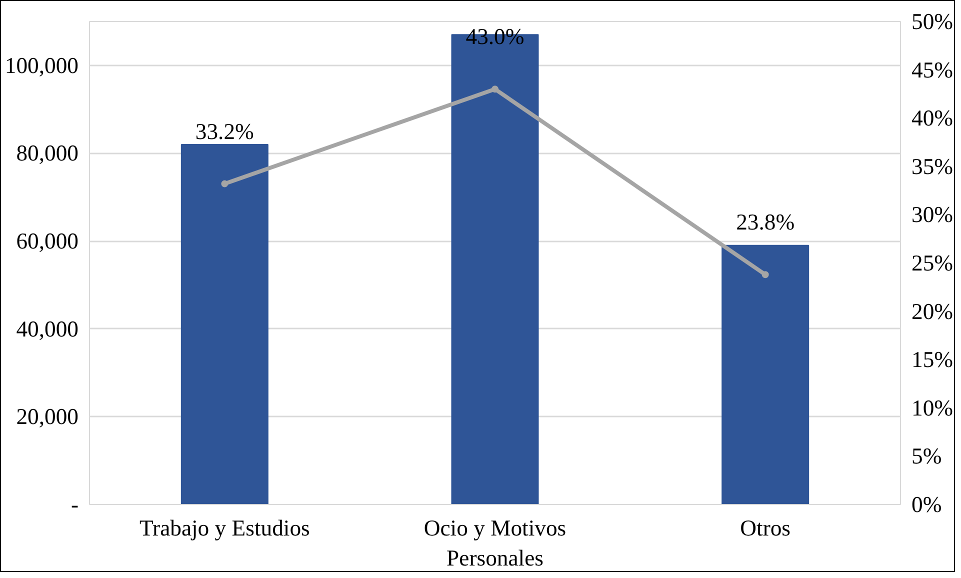  What do you see at coordinates (47, 241) in the screenshot?
I see `y-tick-label: 60,000` at bounding box center [47, 241].